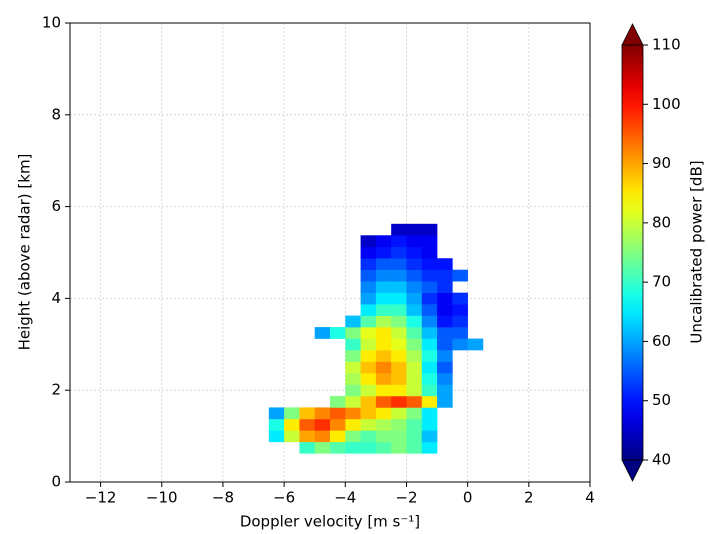  I want to click on x-tick-label: −8, so click(223, 498).